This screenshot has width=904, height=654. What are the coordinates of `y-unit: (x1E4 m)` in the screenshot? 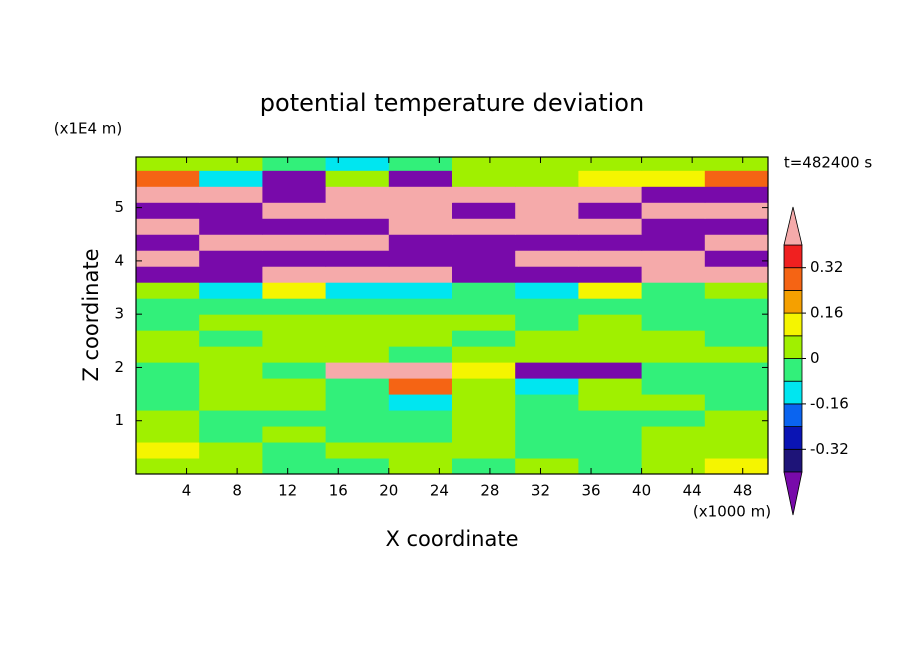 It's located at (88, 129).